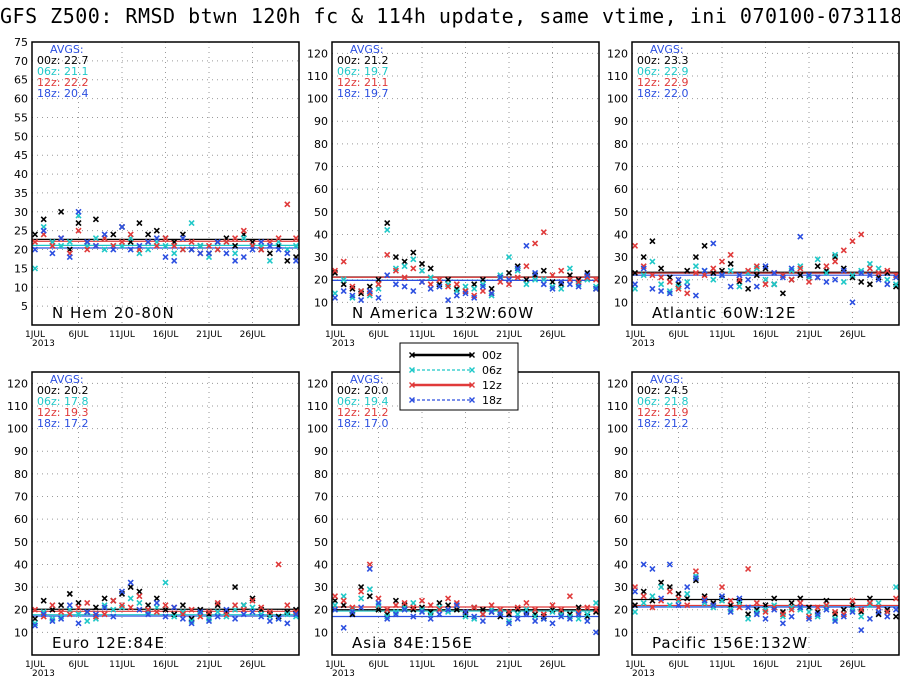  I want to click on average-value-12z: 12z: 19.3, so click(62, 412).